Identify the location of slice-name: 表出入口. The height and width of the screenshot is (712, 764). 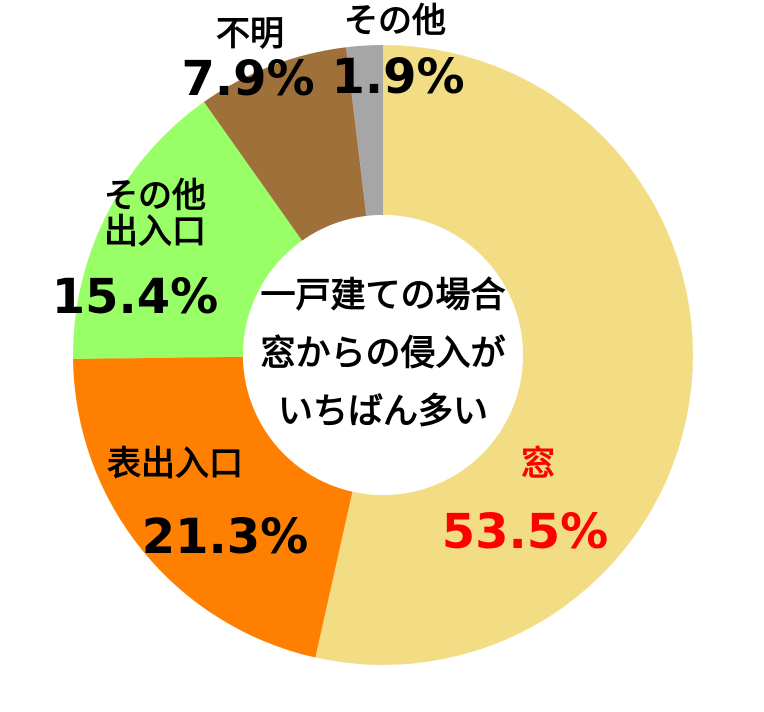
(175, 464).